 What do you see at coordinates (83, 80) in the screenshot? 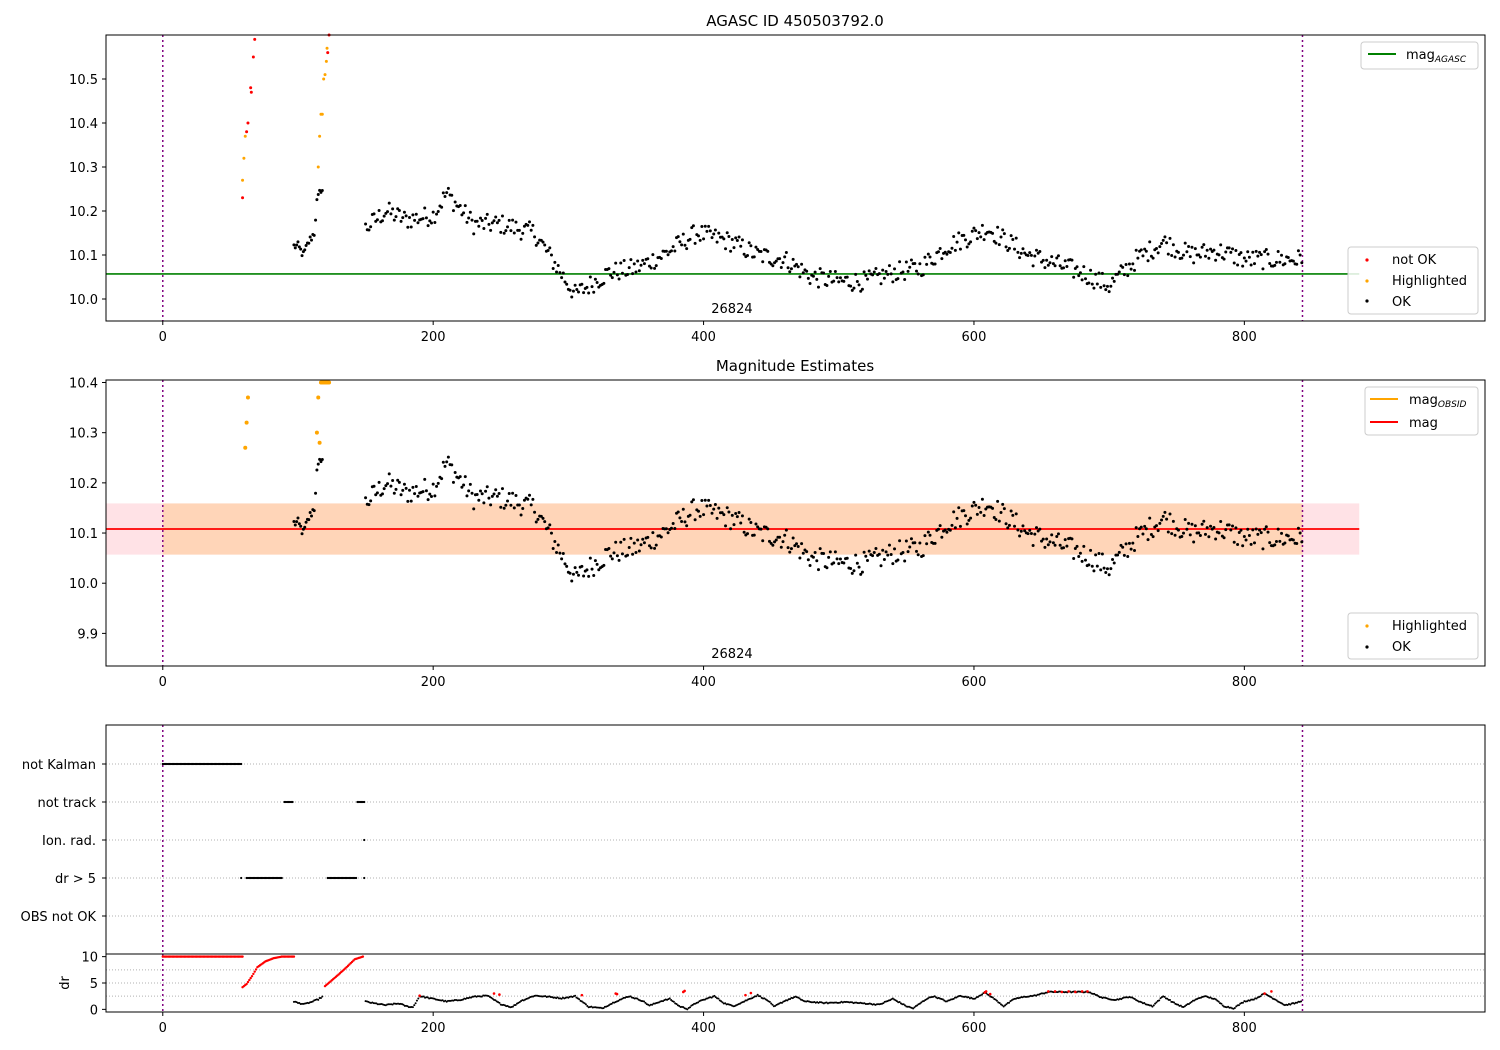
I see `y-tick-label: 10.5` at bounding box center [83, 80].